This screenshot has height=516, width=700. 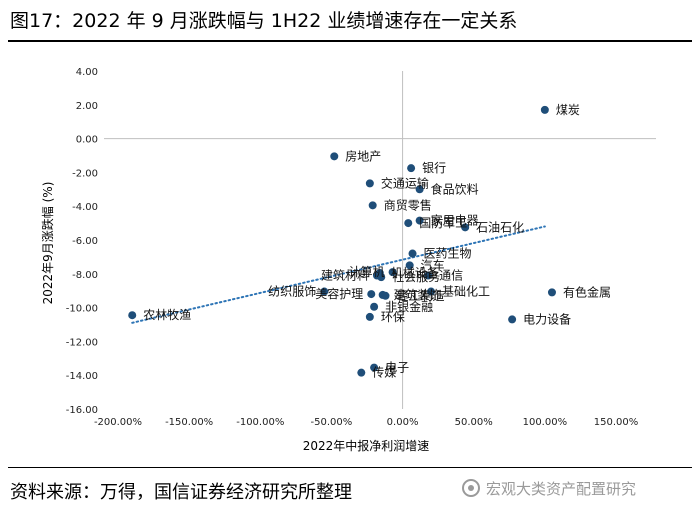 What do you see at coordinates (87, 106) in the screenshot?
I see `y-tick-label: 2.00` at bounding box center [87, 106].